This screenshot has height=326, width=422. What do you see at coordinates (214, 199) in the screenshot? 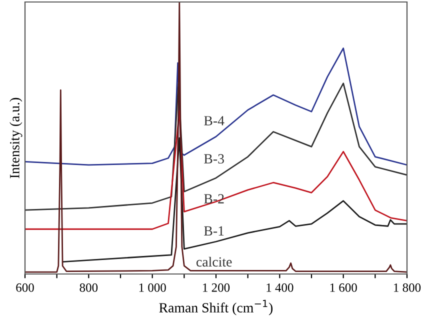
I see `series-label: B-2` at bounding box center [214, 199].